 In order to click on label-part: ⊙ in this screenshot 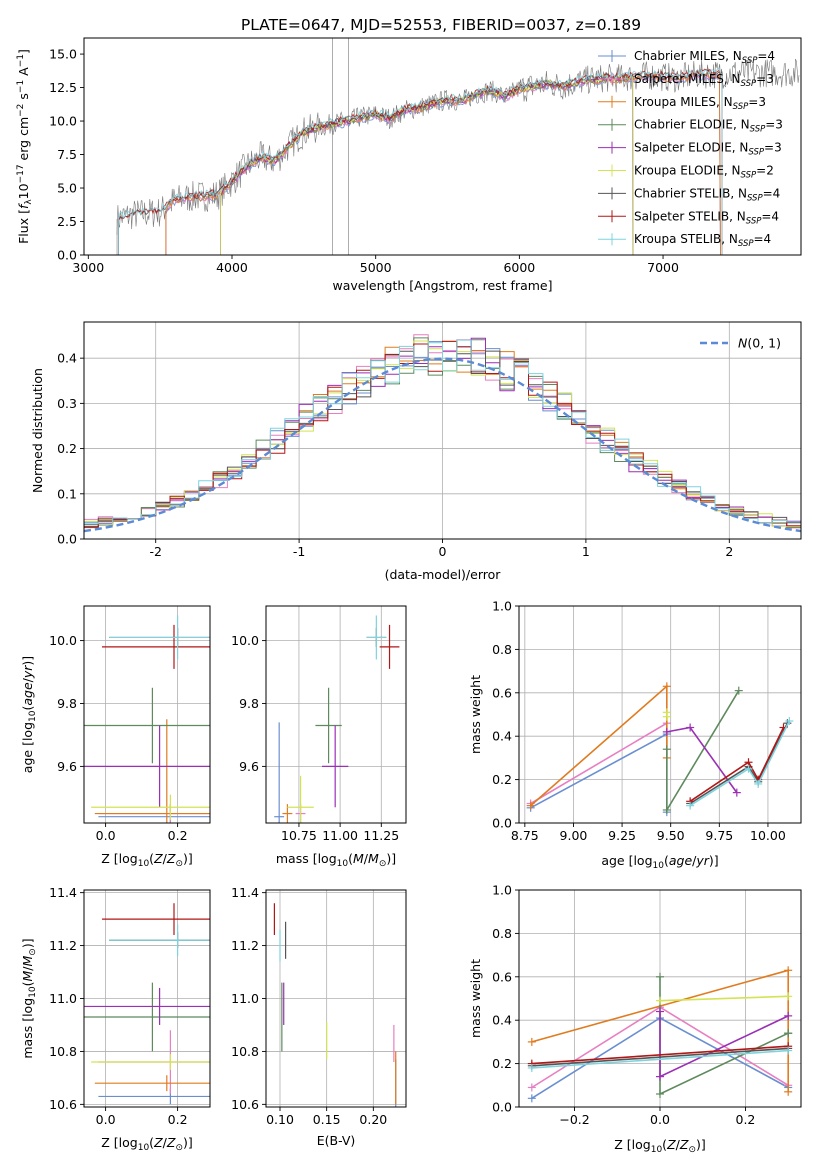, I will do `click(33, 952)`.